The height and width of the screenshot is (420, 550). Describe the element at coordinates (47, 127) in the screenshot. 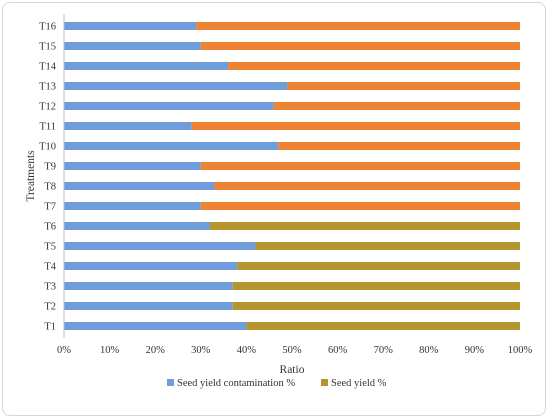

I see `y-tick-label: T11` at that location.